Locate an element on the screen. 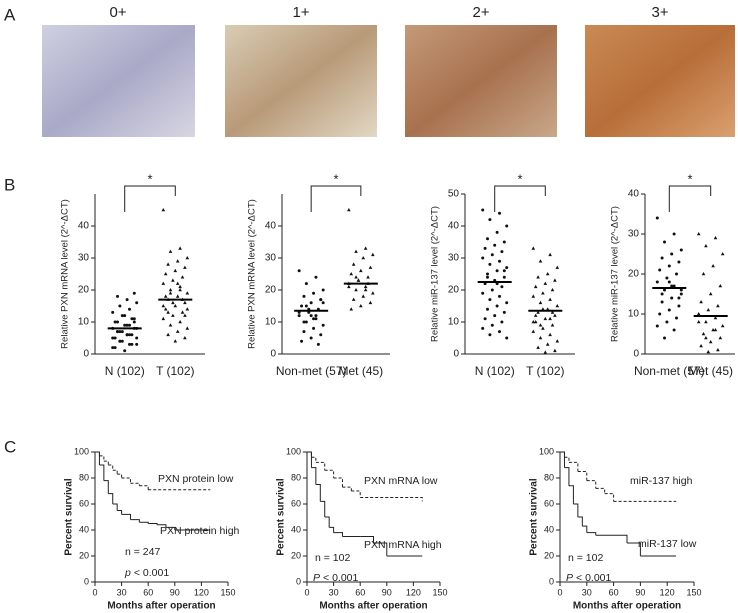 Image resolution: width=738 pixels, height=613 pixels. y-tick-label: 50 is located at coordinates (454, 194).